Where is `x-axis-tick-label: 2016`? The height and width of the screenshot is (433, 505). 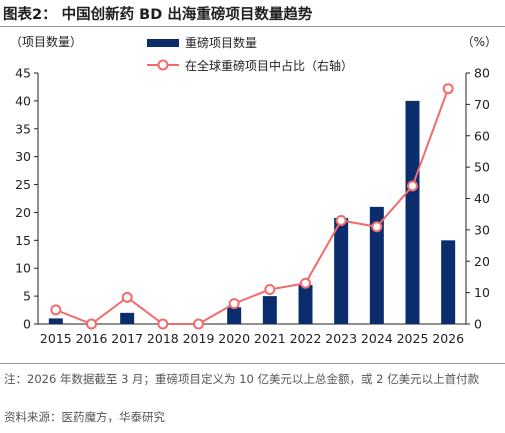 x-axis-tick-label: 2016 is located at coordinates (92, 338).